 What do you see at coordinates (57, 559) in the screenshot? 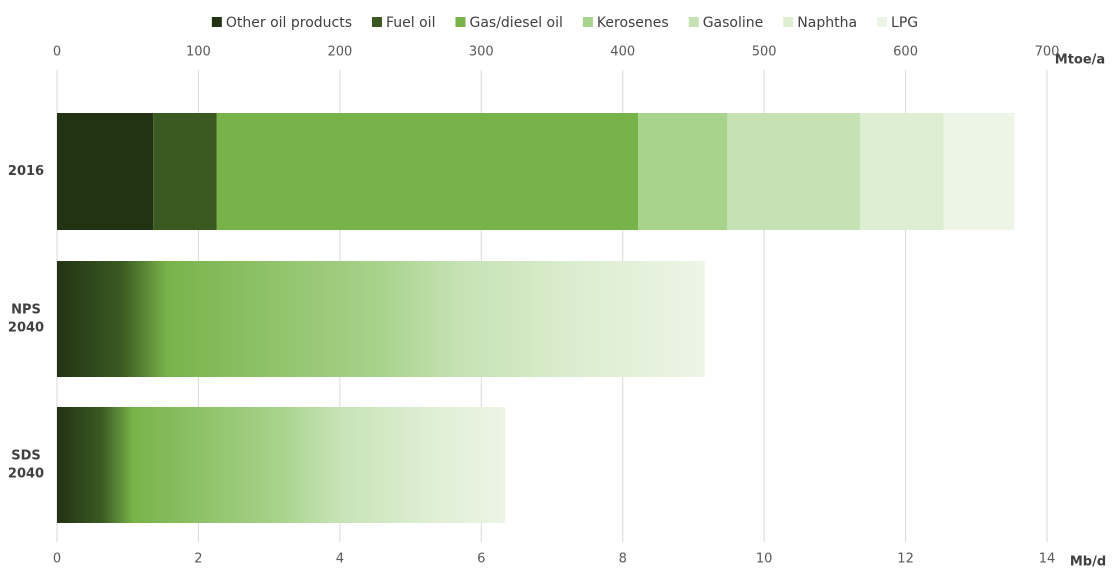
I see `x2-tick-label: 0` at bounding box center [57, 559].